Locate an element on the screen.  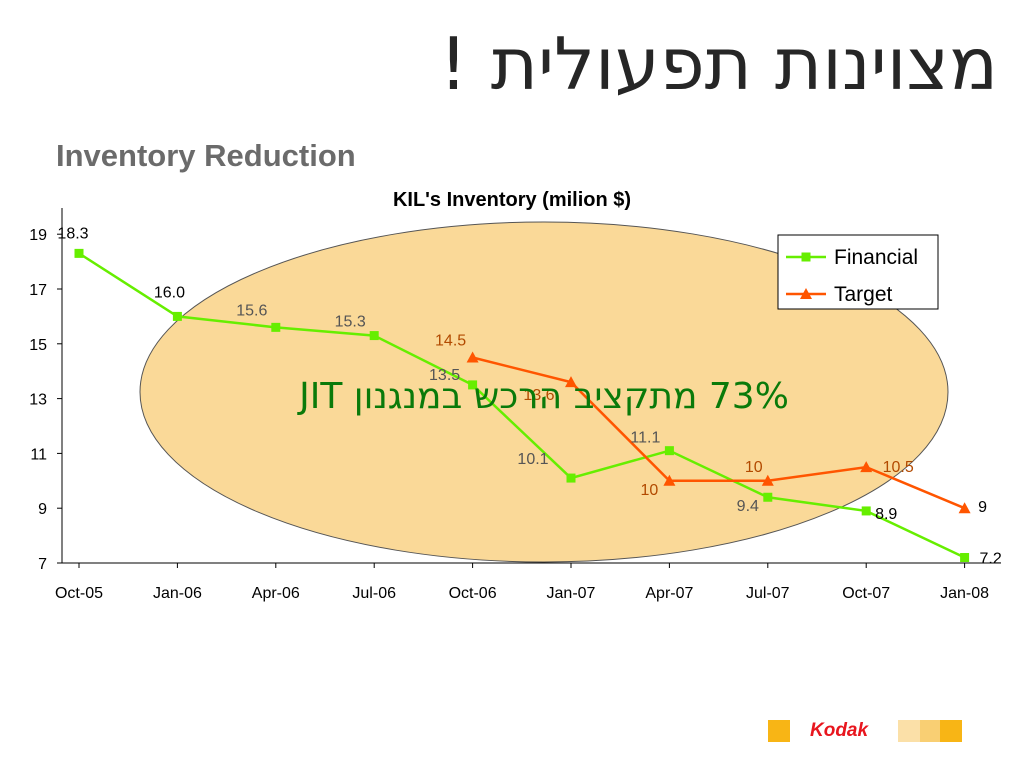
x-tick-label: Apr-07 is located at coordinates (669, 593).